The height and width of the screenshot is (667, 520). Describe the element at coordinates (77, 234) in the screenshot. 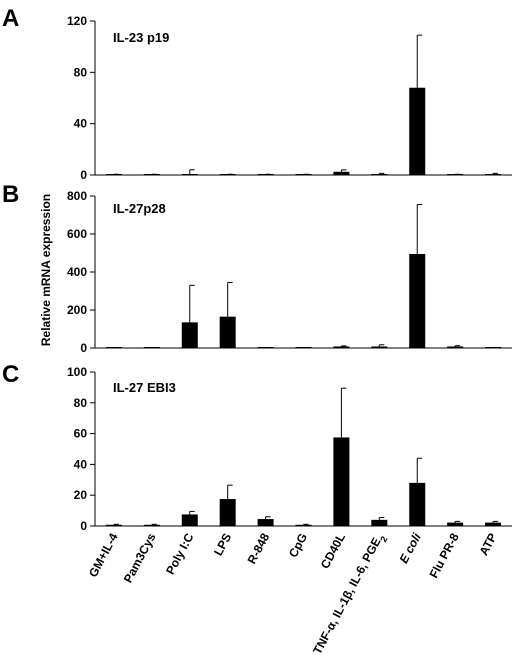

I see `y-tick-label: 600` at that location.